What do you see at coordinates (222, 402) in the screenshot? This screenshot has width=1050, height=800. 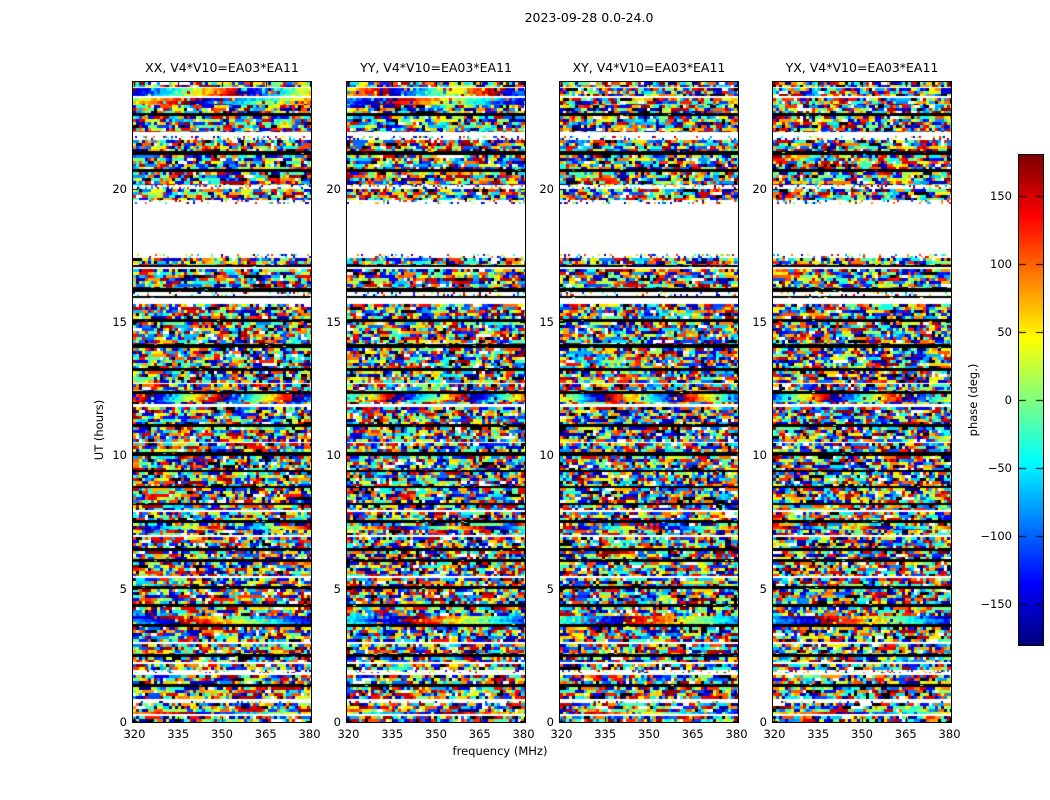 I see `heatmap-panel-xx` at bounding box center [222, 402].